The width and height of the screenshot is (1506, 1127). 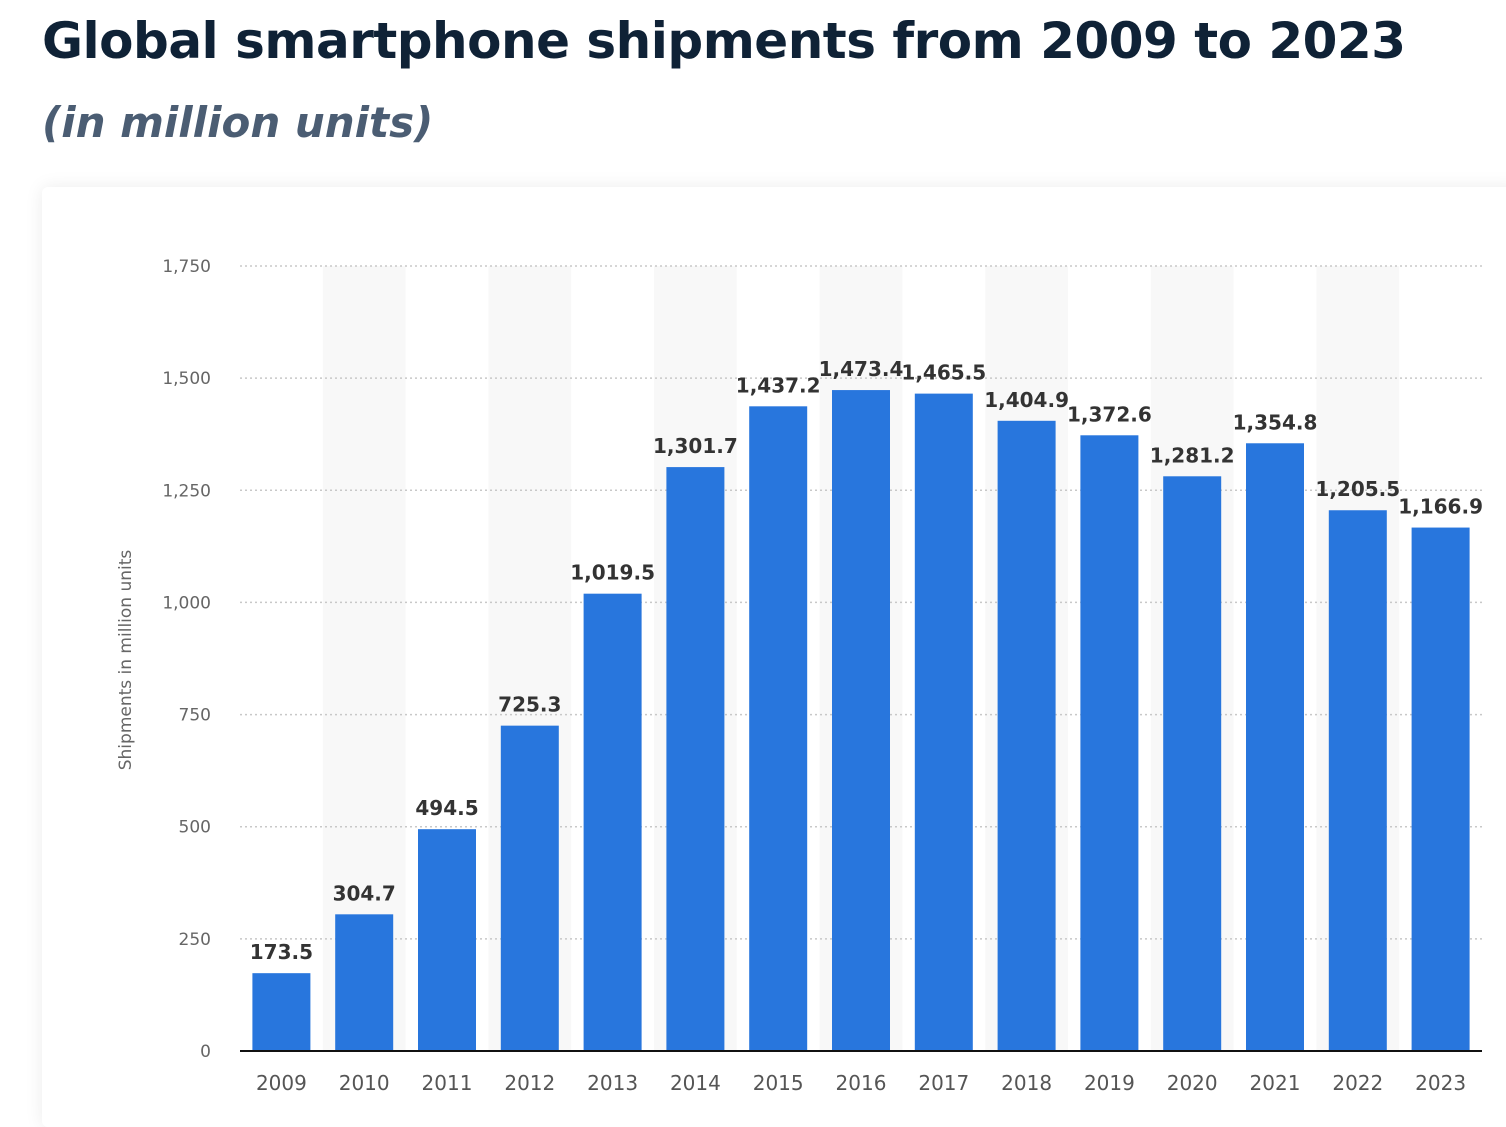 I want to click on x-tick-label: 2018, so click(x=1026, y=1083).